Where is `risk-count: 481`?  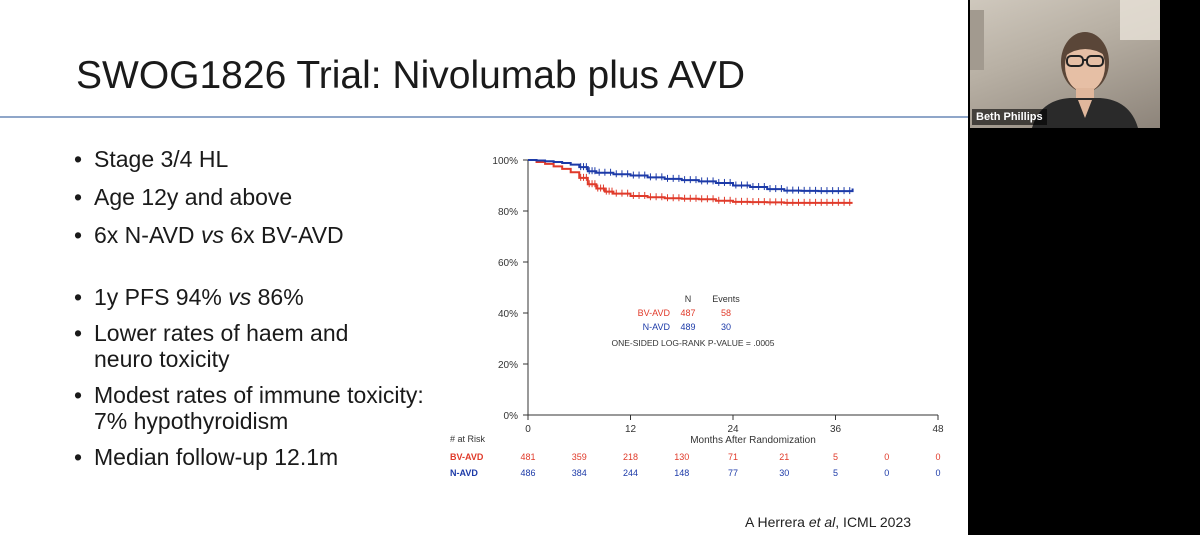 risk-count: 481 is located at coordinates (527, 457).